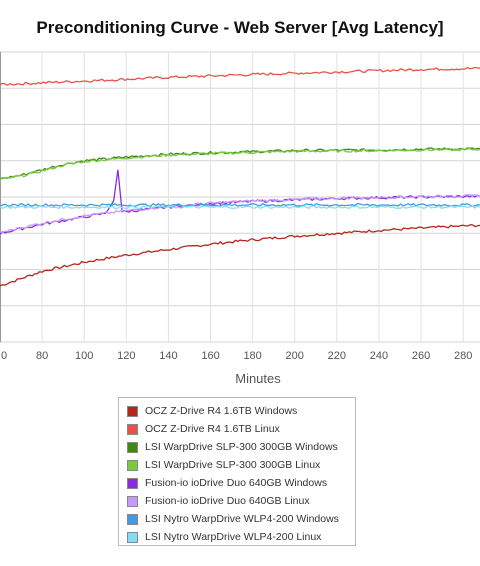  Describe the element at coordinates (252, 356) in the screenshot. I see `x-tick-label: 180` at that location.